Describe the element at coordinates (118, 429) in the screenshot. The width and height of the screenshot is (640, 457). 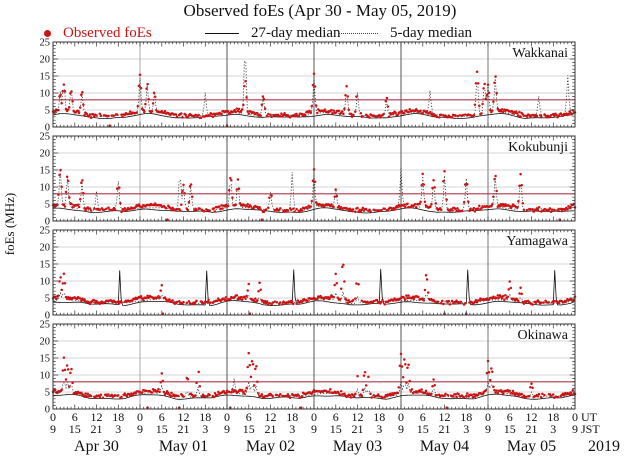
I see `jst-tick-label: 3` at that location.